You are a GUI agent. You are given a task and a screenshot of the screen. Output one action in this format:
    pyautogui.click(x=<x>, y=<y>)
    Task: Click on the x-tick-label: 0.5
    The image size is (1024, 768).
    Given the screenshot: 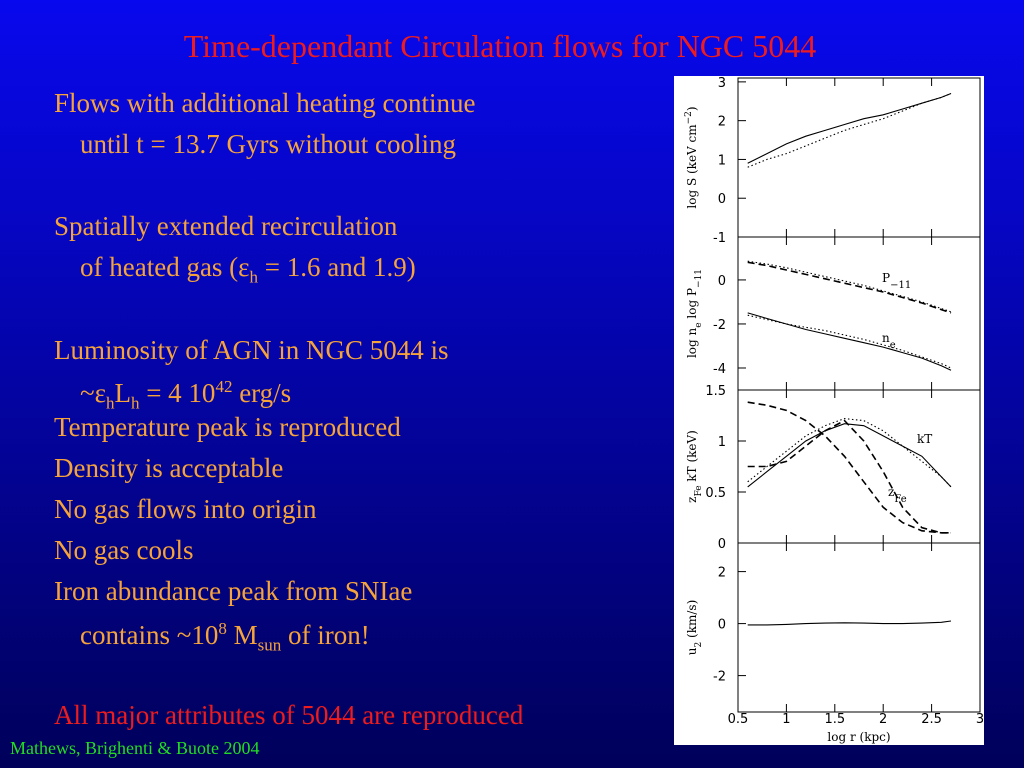 What is the action you would take?
    pyautogui.click(x=738, y=719)
    